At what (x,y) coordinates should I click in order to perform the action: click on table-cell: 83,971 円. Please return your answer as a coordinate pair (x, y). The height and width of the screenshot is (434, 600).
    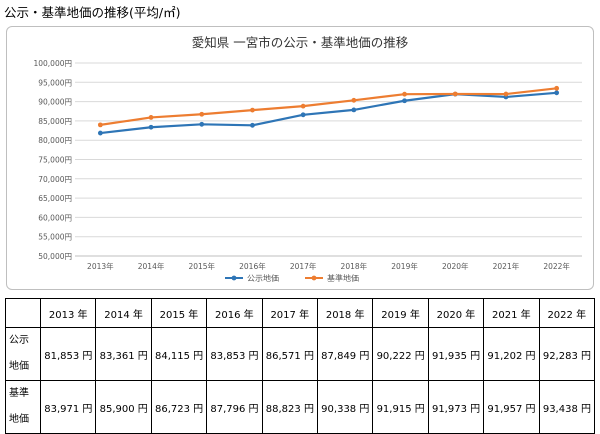
    Looking at the image, I should click on (68, 407).